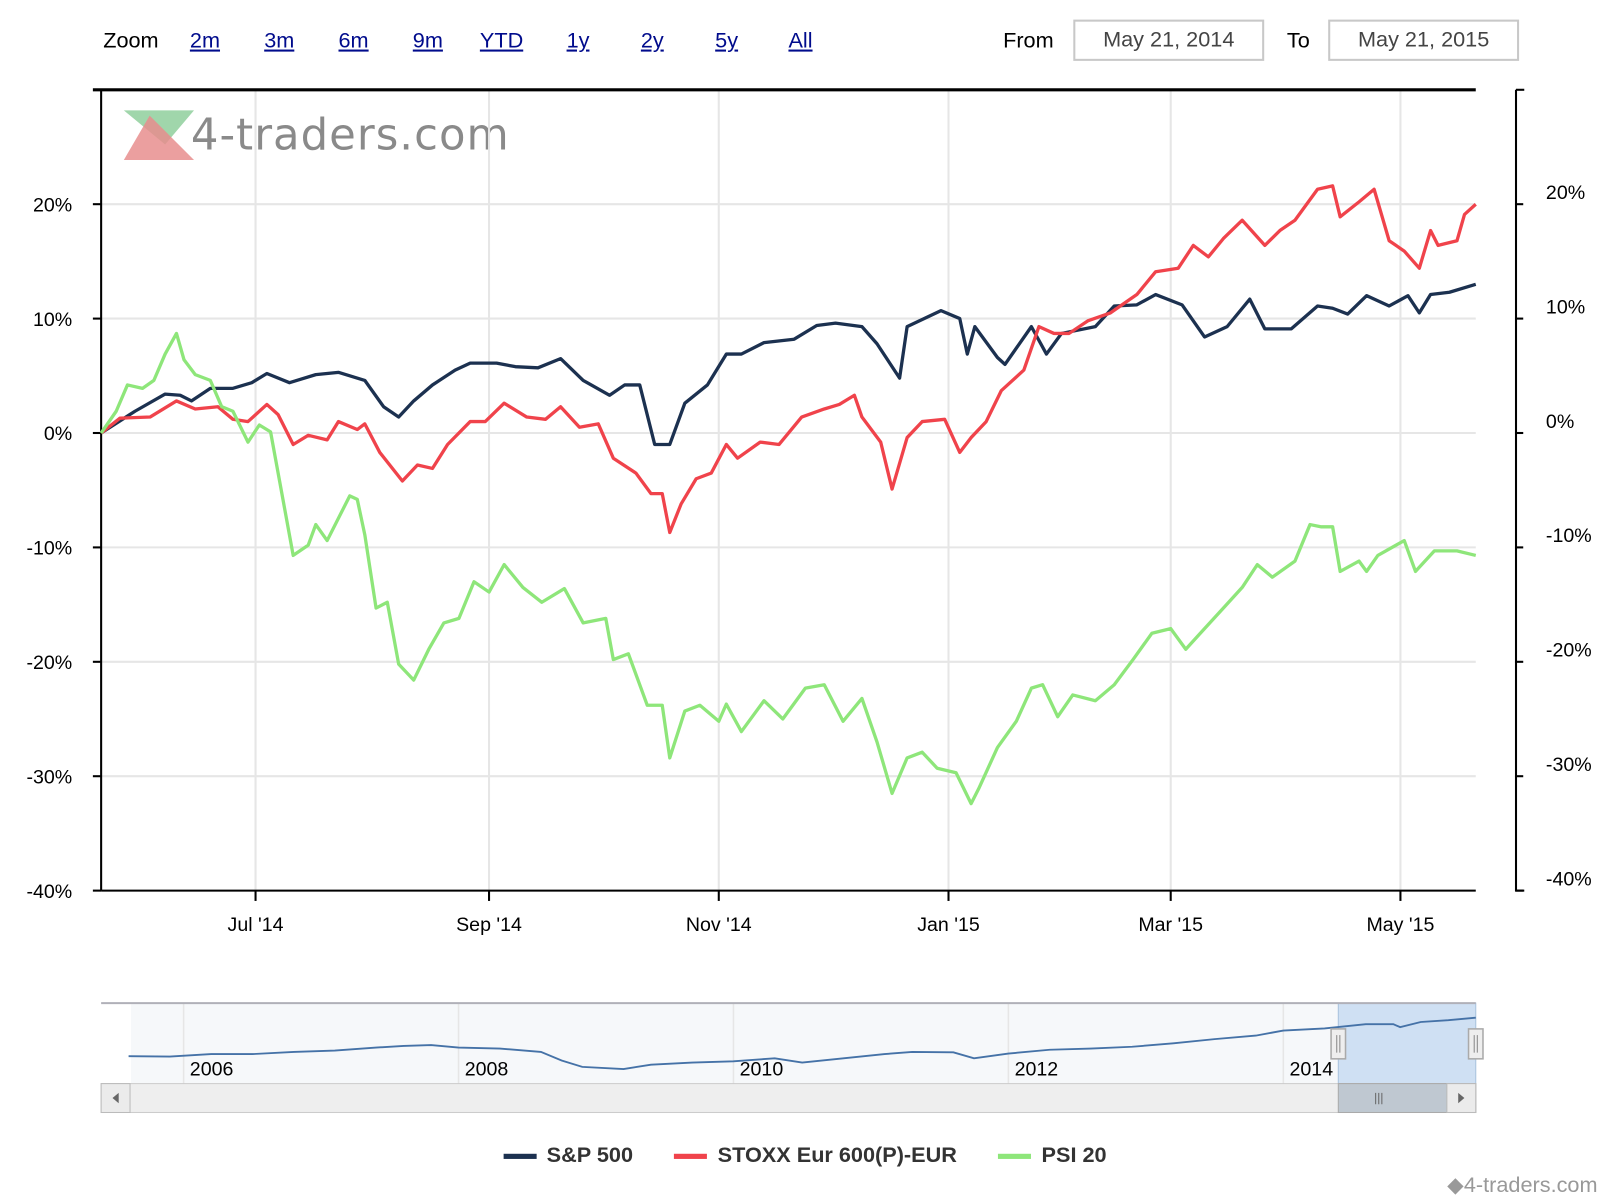  I want to click on sp500-swatch, so click(520, 1156).